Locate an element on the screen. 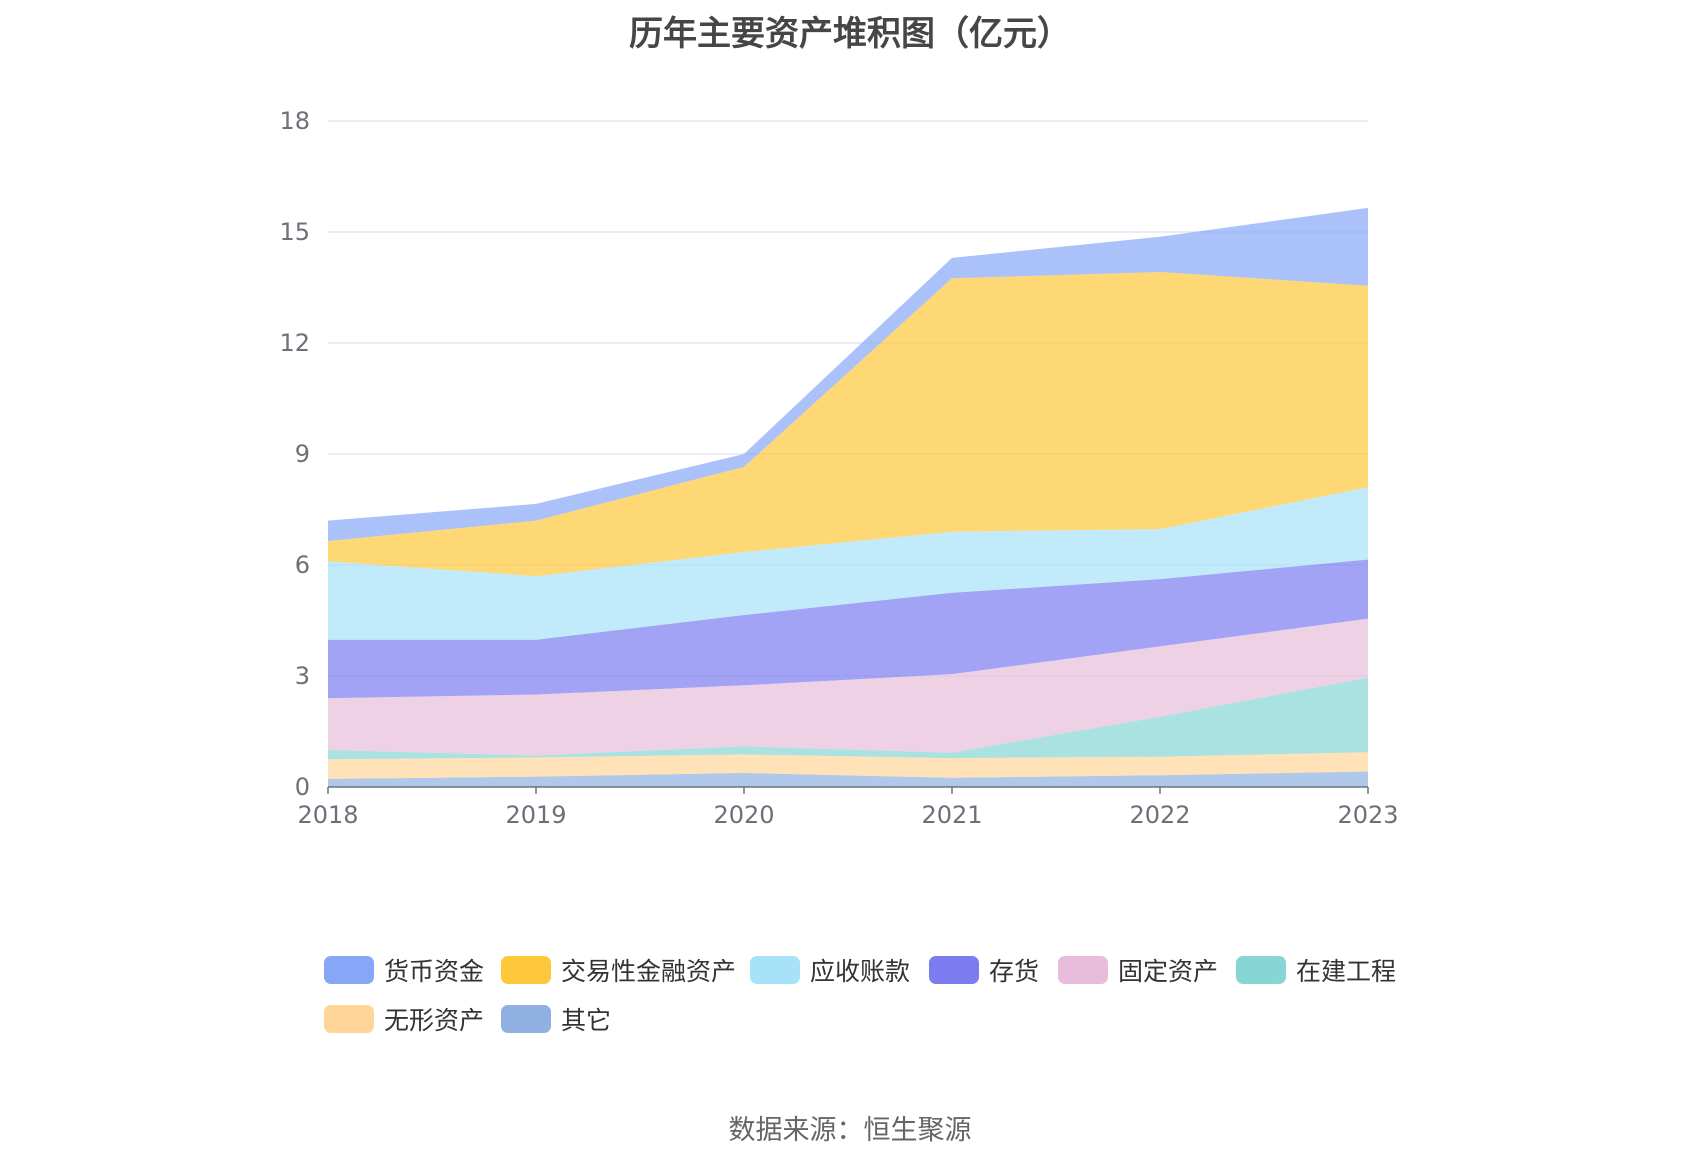  area-存货 is located at coordinates (848, 629).